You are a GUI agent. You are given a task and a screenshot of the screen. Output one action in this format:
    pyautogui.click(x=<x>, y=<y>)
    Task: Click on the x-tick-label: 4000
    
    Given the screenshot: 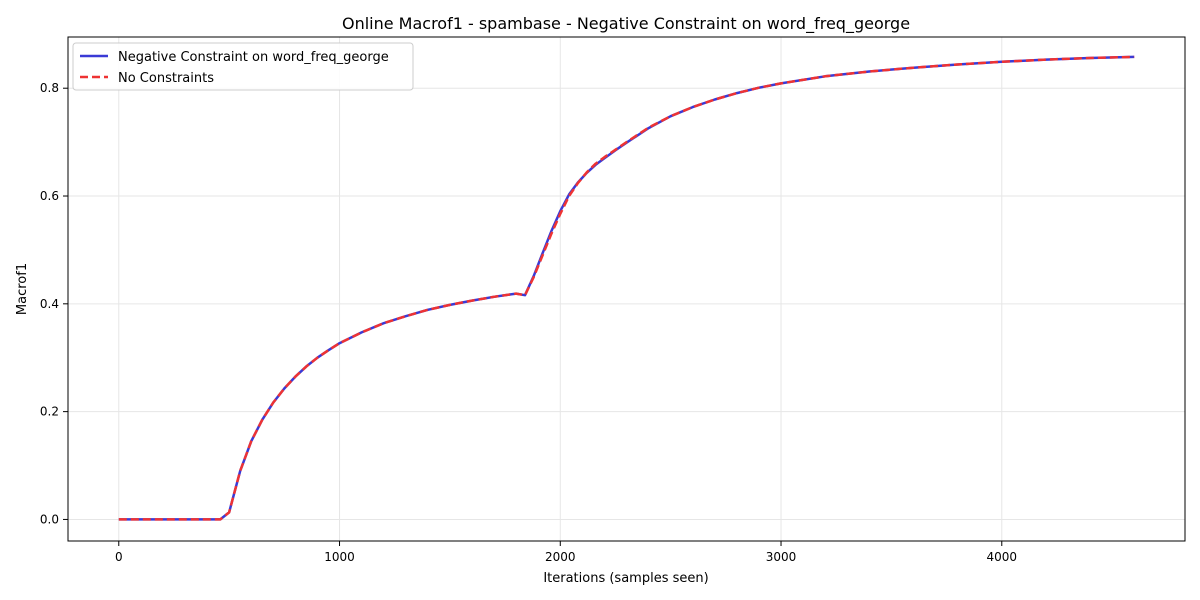 What is the action you would take?
    pyautogui.click(x=1002, y=557)
    